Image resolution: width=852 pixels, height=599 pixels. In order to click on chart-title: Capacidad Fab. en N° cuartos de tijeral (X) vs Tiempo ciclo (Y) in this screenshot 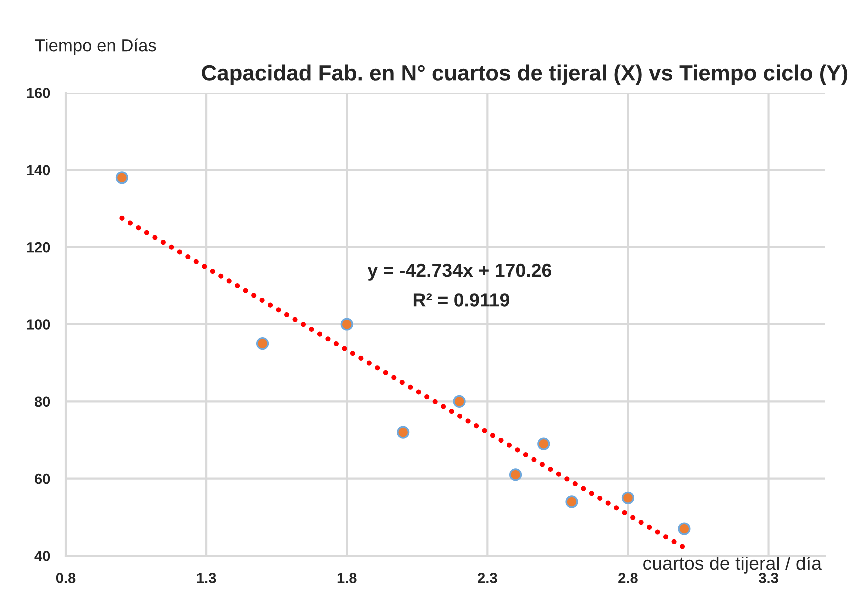, I will do `click(525, 75)`.